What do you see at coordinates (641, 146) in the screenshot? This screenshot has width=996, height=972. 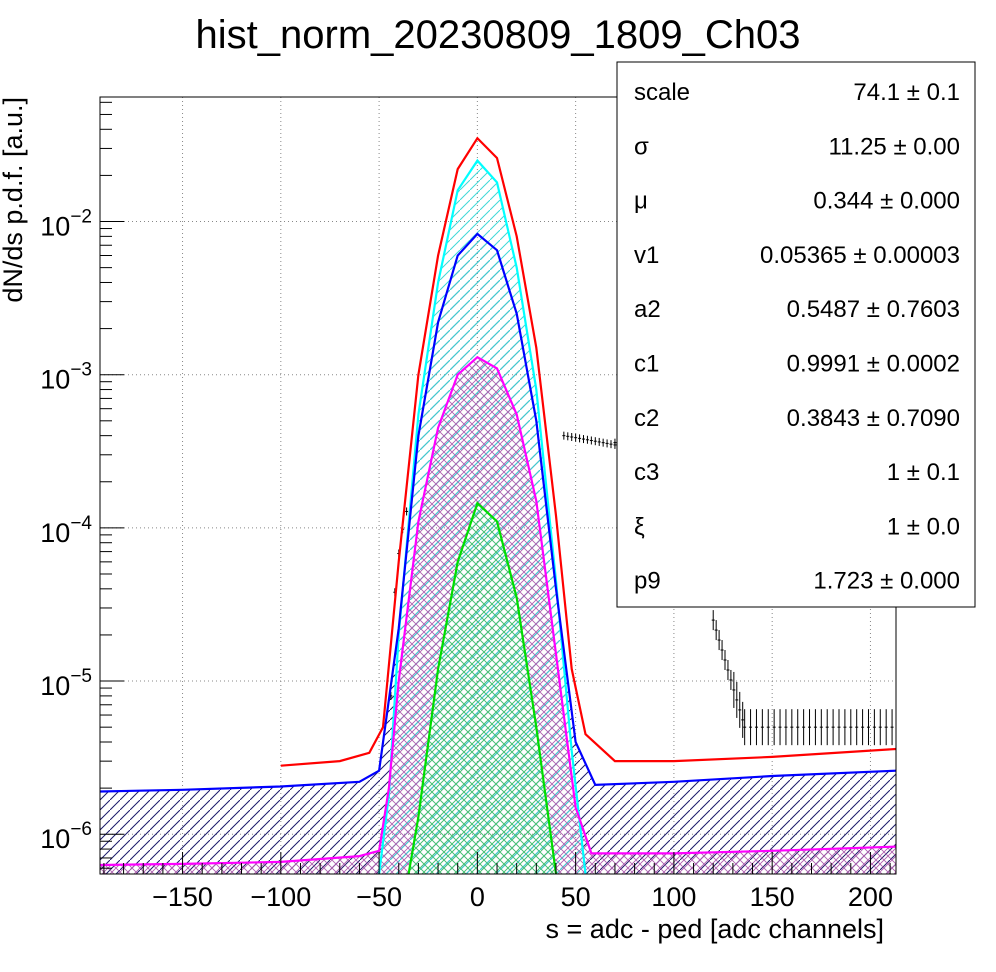 I see `stat-name: σ` at bounding box center [641, 146].